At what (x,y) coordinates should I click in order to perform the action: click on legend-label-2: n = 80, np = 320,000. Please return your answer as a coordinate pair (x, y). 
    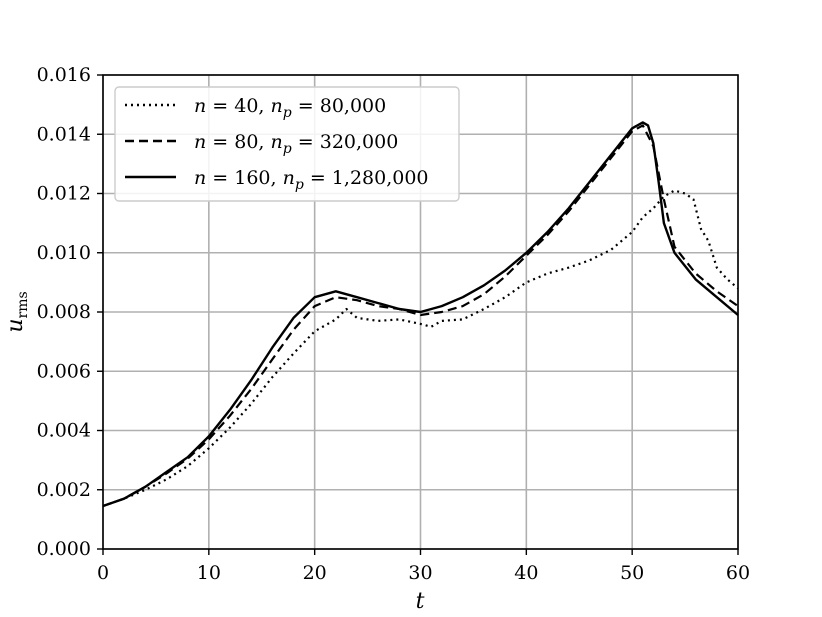
    Looking at the image, I should click on (296, 144).